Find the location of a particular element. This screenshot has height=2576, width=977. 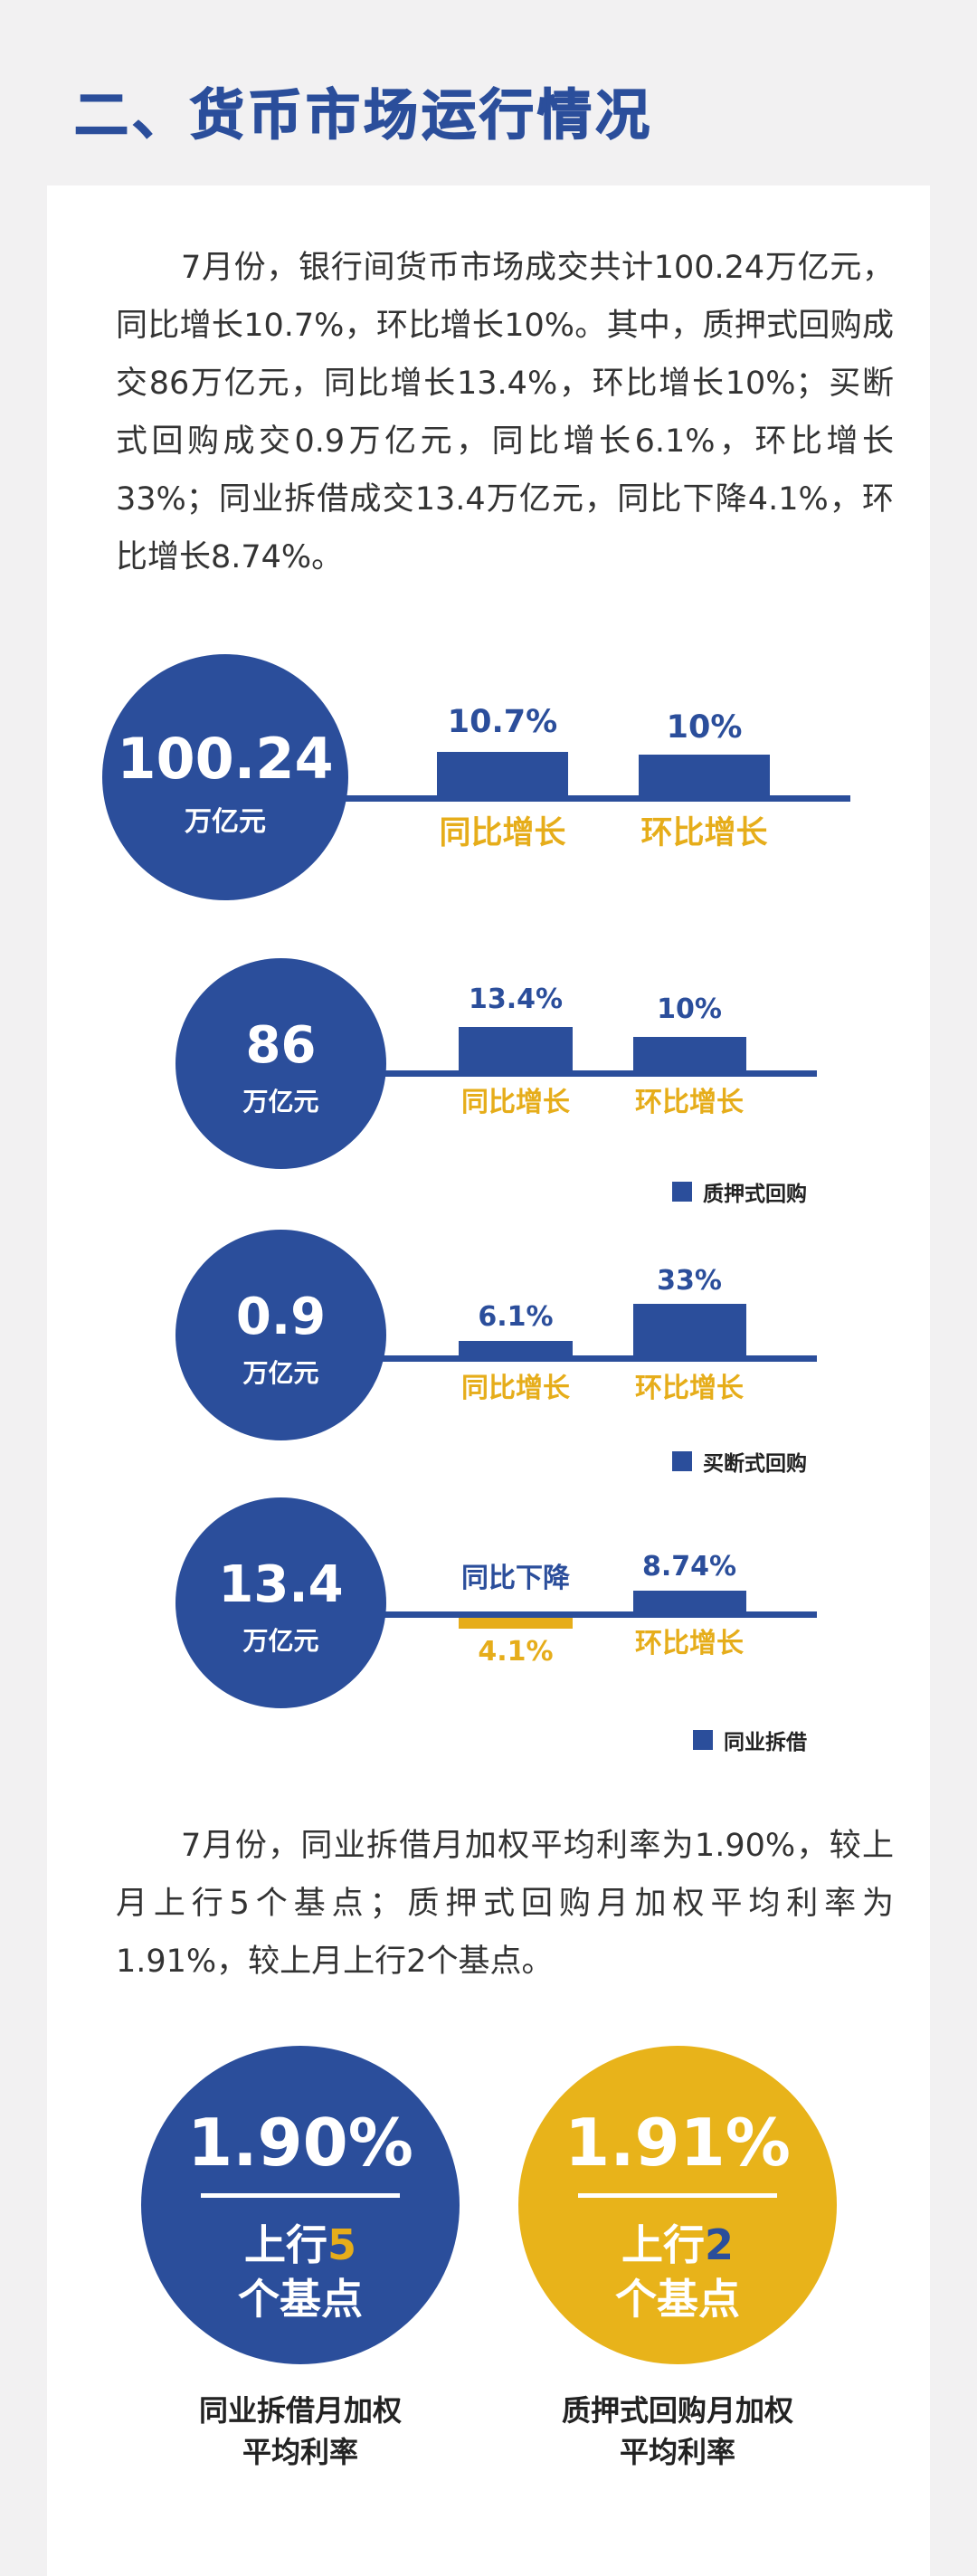

legend-label: 买断式回购 is located at coordinates (755, 1464).